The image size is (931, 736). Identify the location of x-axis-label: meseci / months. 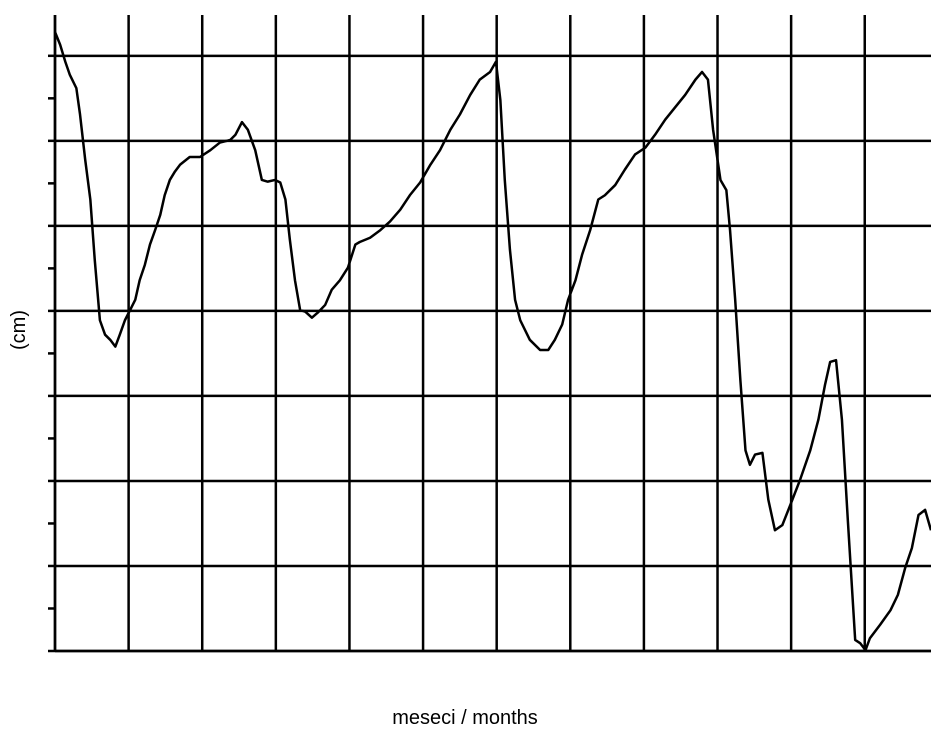
(465, 718).